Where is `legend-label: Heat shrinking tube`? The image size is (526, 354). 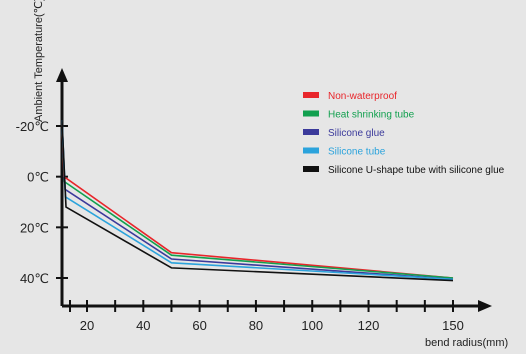
legend-label: Heat shrinking tube is located at coordinates (371, 115).